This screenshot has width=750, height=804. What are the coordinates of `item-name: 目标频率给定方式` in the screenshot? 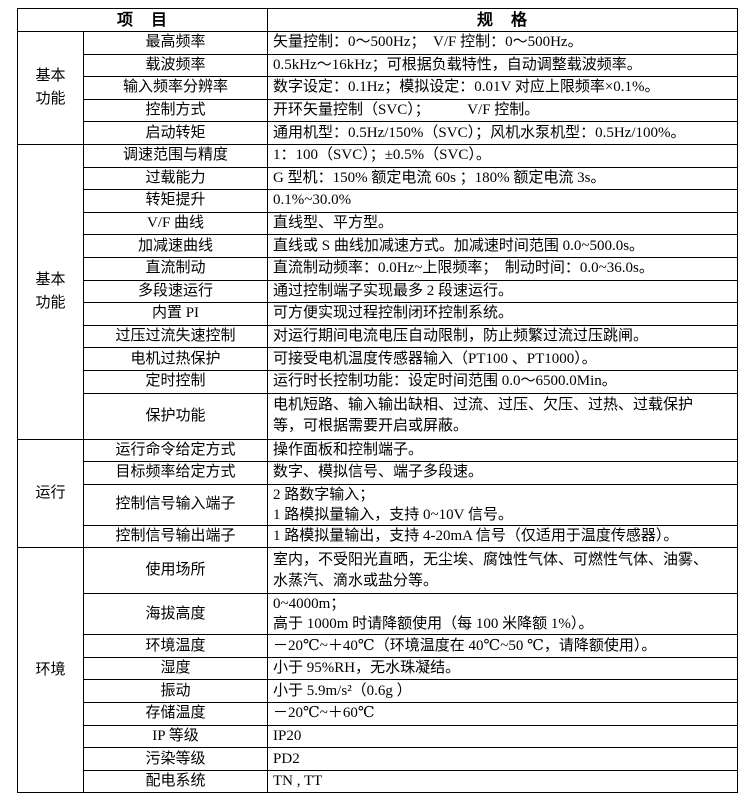 It's located at (175, 473).